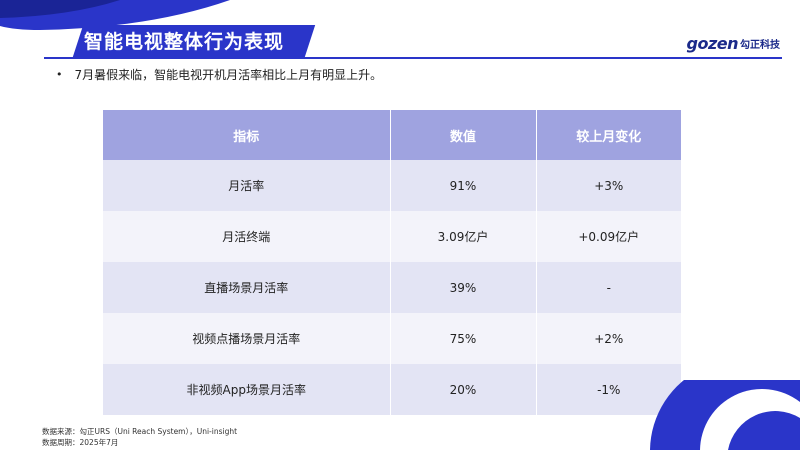 The width and height of the screenshot is (800, 450). What do you see at coordinates (413, 58) in the screenshot?
I see `header-divider` at bounding box center [413, 58].